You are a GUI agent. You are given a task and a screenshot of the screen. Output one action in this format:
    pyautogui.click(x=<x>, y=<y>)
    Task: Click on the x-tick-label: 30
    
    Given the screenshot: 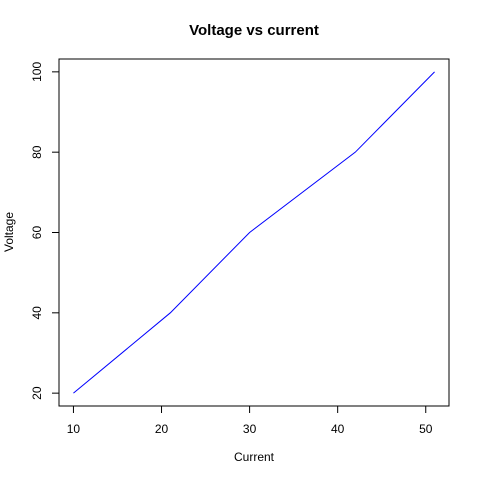 What is the action you would take?
    pyautogui.click(x=250, y=429)
    